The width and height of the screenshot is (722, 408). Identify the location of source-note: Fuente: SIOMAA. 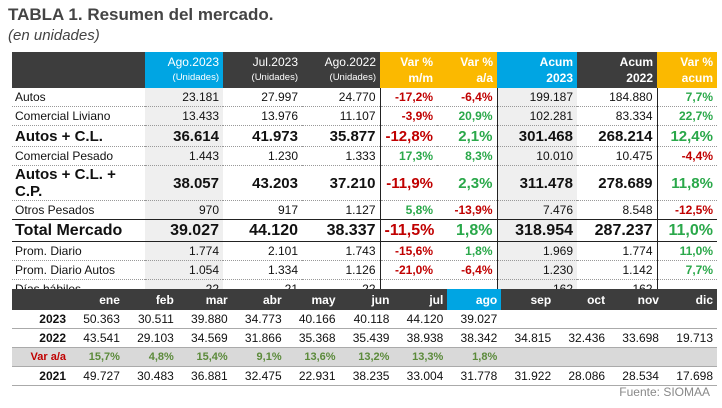
(664, 392).